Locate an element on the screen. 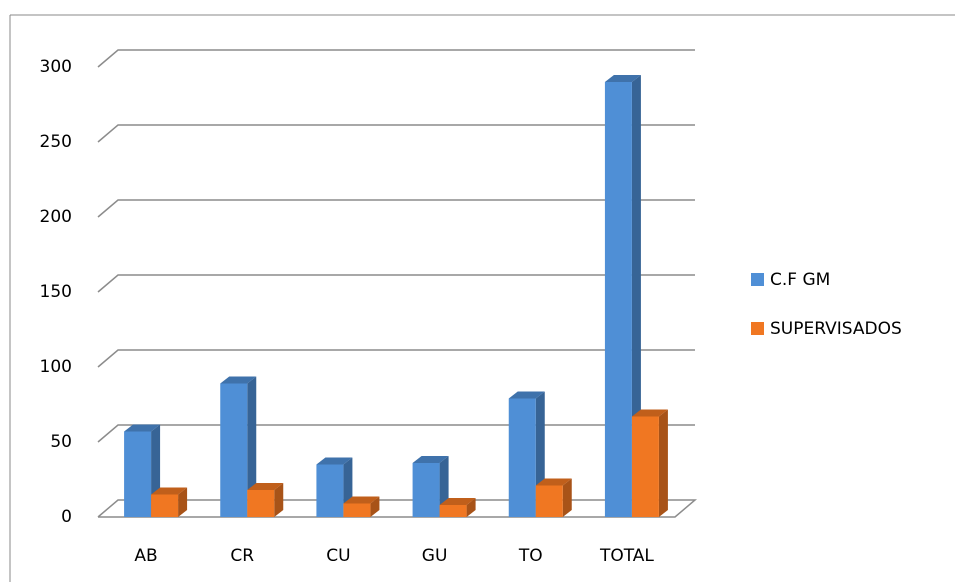  y-tick-label: 50 is located at coordinates (61, 442).